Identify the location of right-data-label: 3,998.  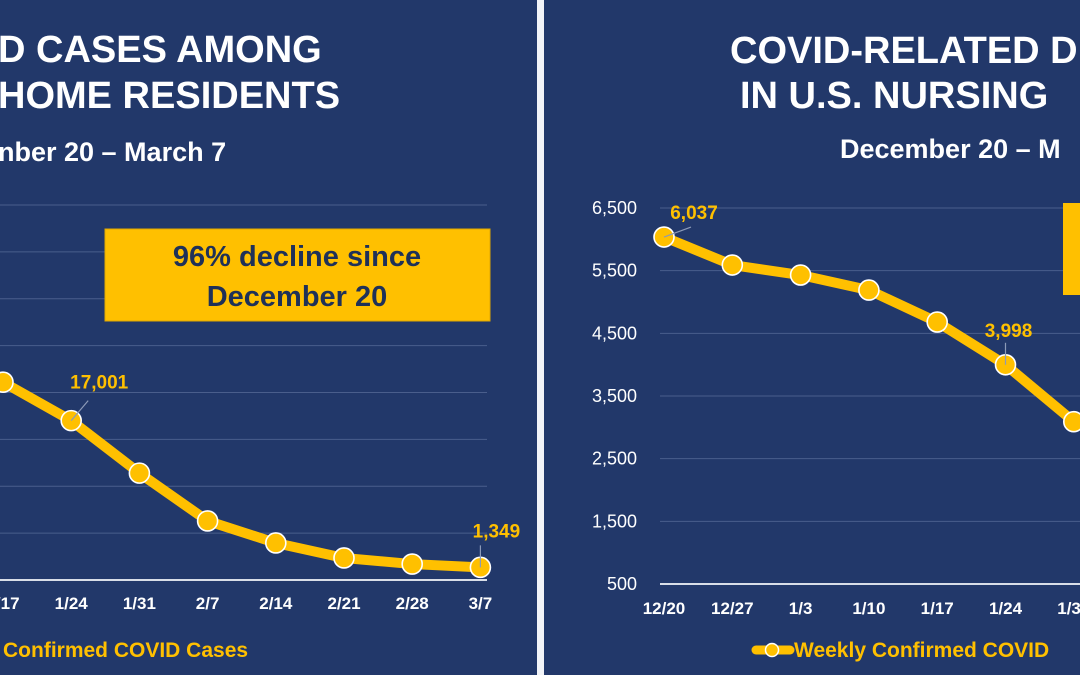
(1009, 331).